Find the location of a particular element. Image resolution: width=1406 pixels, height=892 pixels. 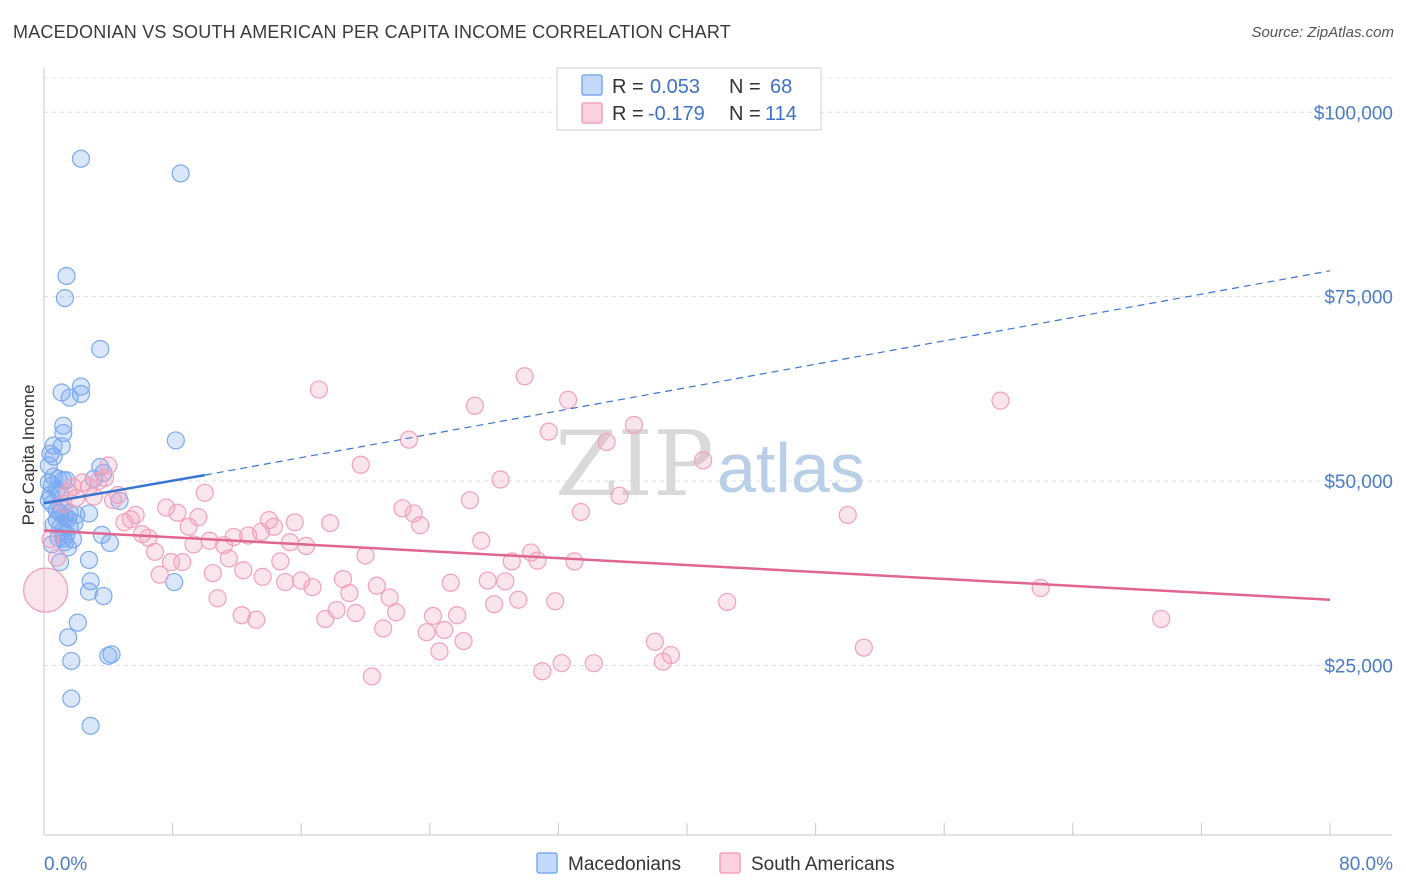

x-tick-labels: 0.0% 80.0% is located at coordinates (718, 864).